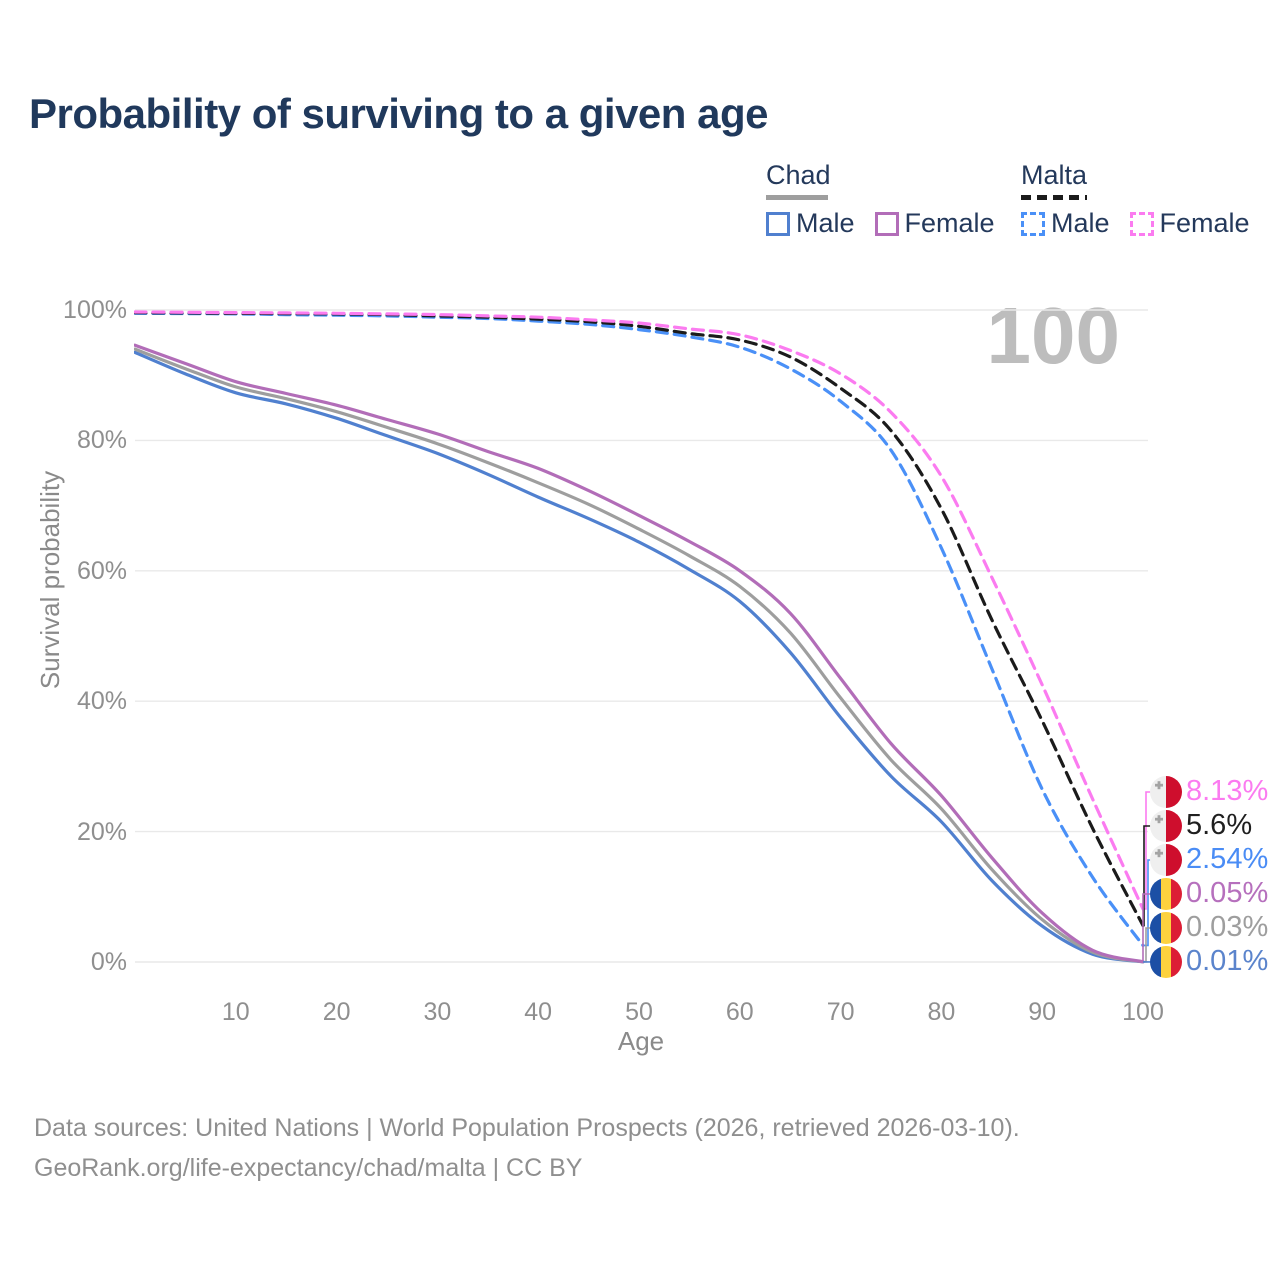 The height and width of the screenshot is (1280, 1280). I want to click on x-tick-label-50: 50, so click(639, 1012).